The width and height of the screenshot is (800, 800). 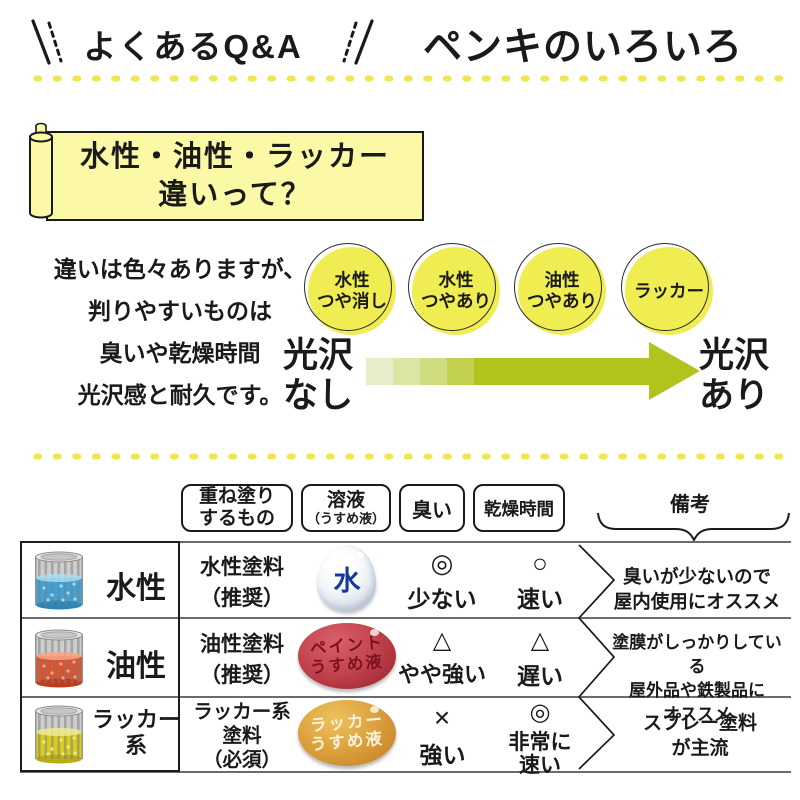 What do you see at coordinates (242, 660) in the screenshot?
I see `recoat-cell-oil: 油性塗料 （推奨）` at bounding box center [242, 660].